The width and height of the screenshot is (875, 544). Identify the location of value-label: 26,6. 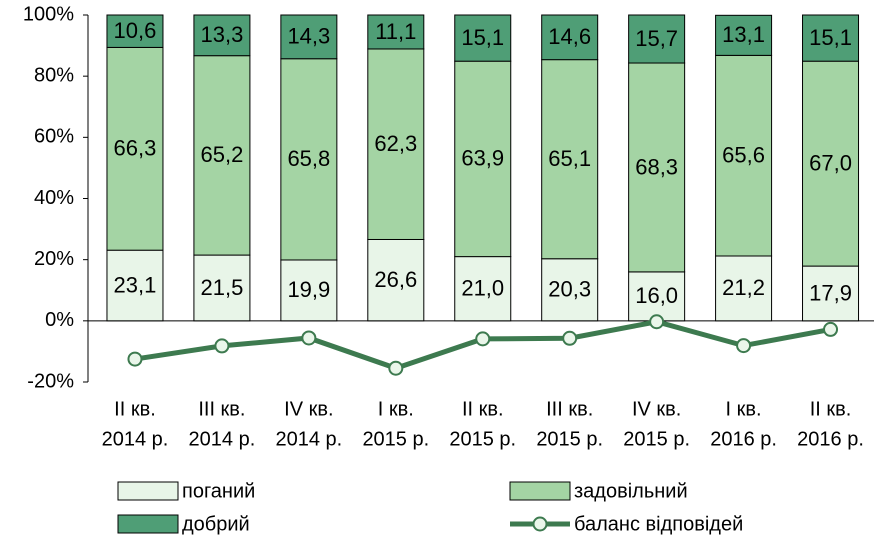
(395, 279).